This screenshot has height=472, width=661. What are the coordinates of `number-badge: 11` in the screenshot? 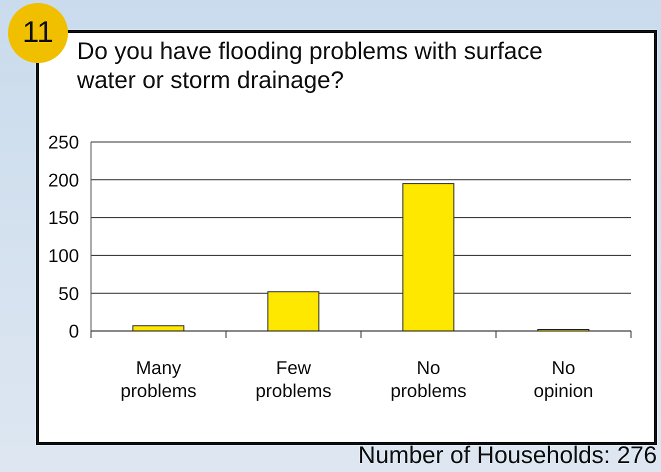 It's located at (38, 33).